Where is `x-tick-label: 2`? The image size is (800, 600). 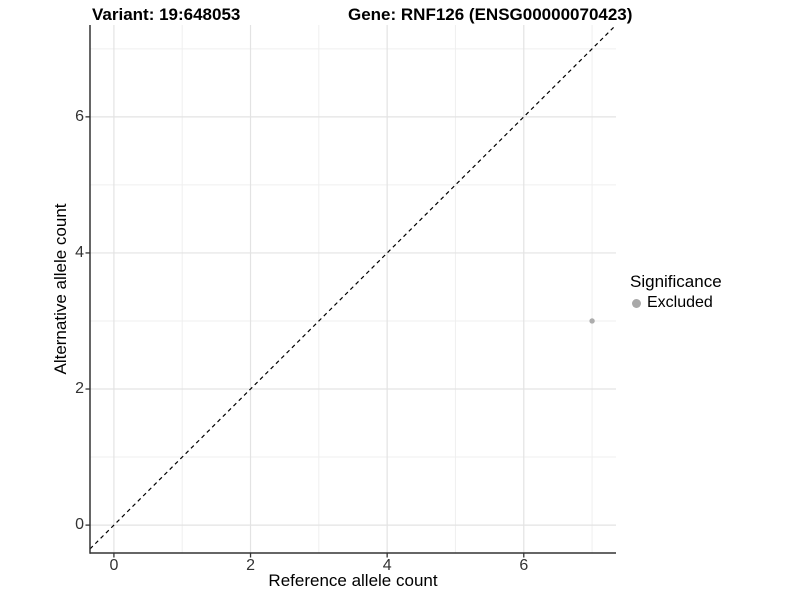
x-tick-label: 2 is located at coordinates (250, 565).